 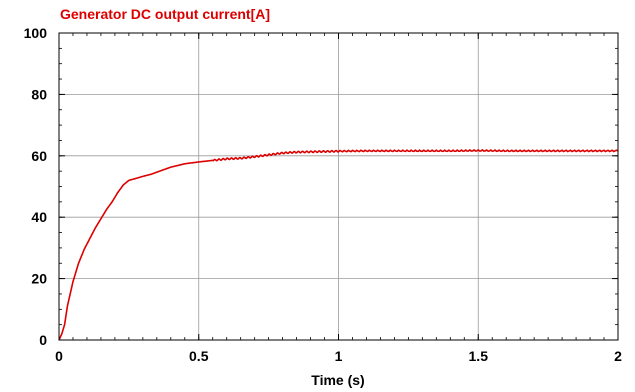 What do you see at coordinates (39, 279) in the screenshot?
I see `y-tick-label-1: 20` at bounding box center [39, 279].